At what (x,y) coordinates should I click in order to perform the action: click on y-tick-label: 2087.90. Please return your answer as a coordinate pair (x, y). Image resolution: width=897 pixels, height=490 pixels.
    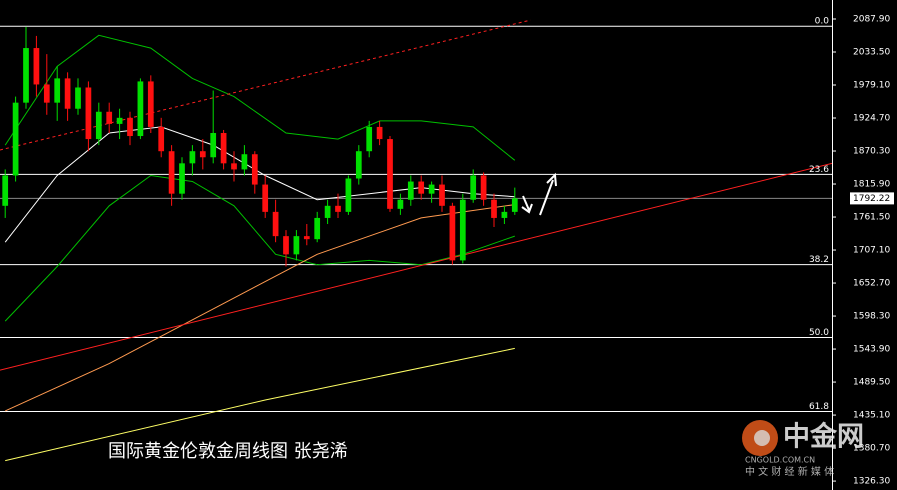
    Looking at the image, I should click on (871, 19).